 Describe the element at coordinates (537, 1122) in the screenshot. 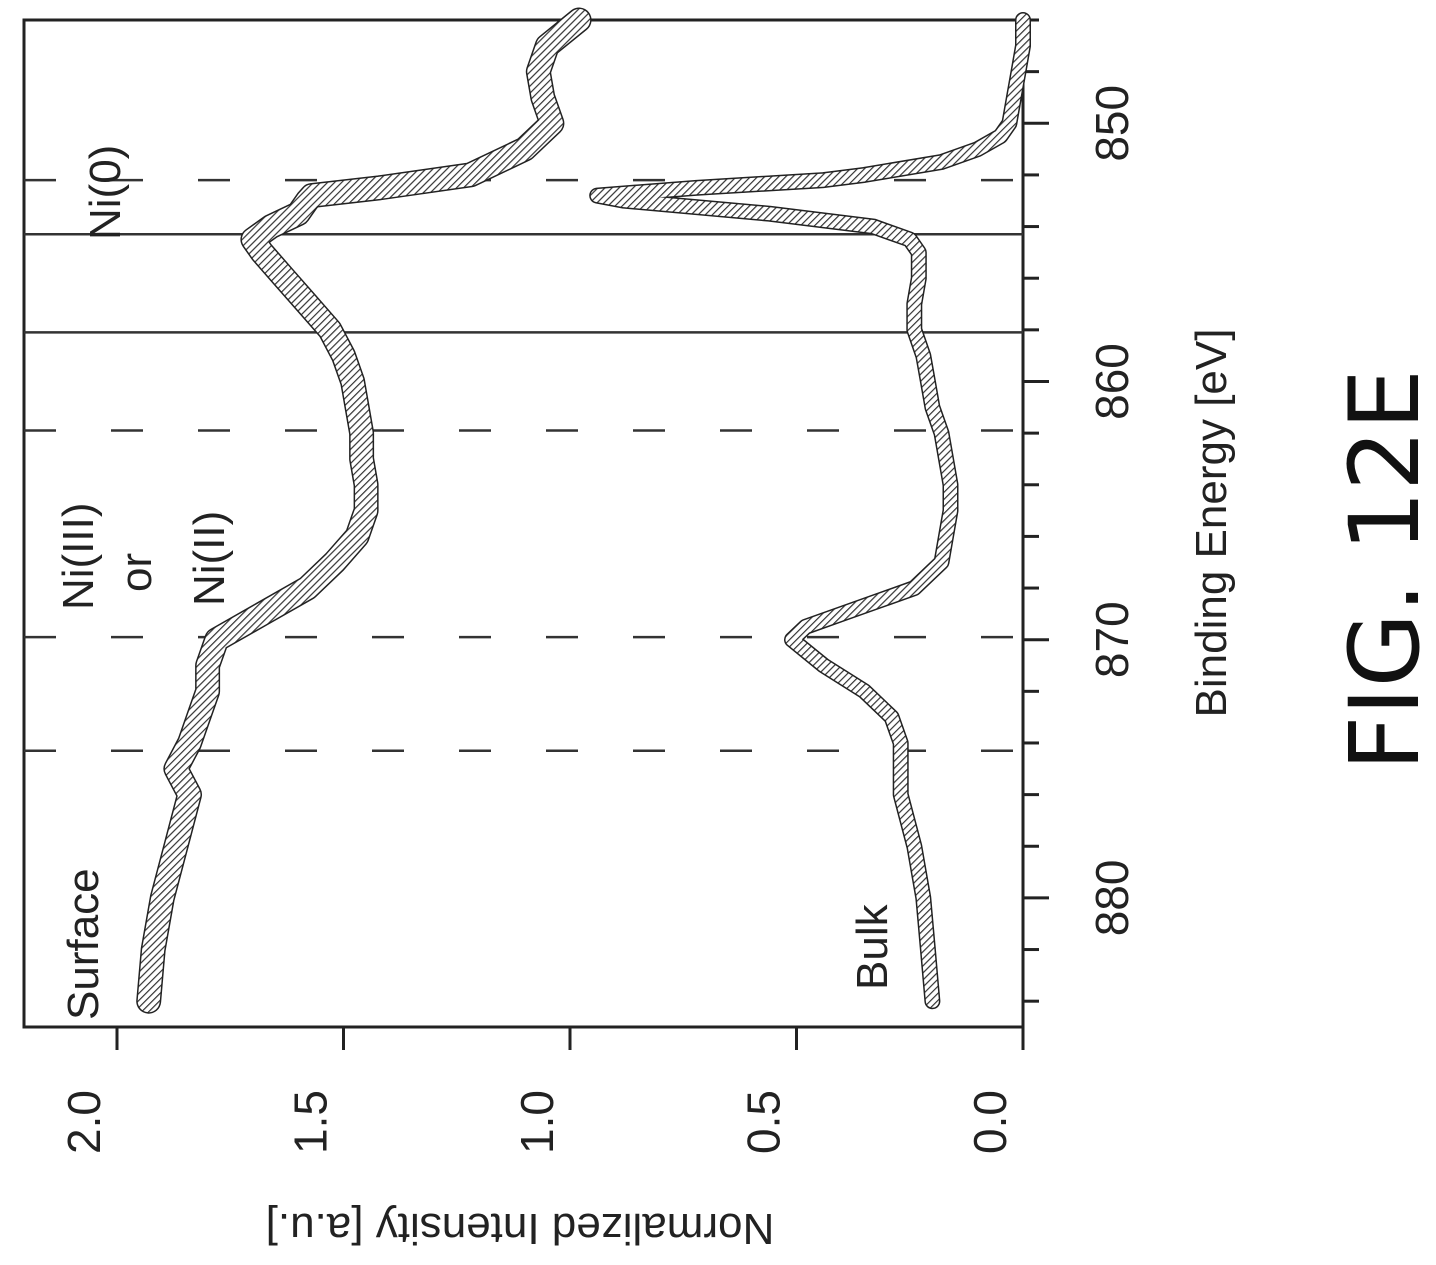

I see `y-tick-label: 1.0` at that location.